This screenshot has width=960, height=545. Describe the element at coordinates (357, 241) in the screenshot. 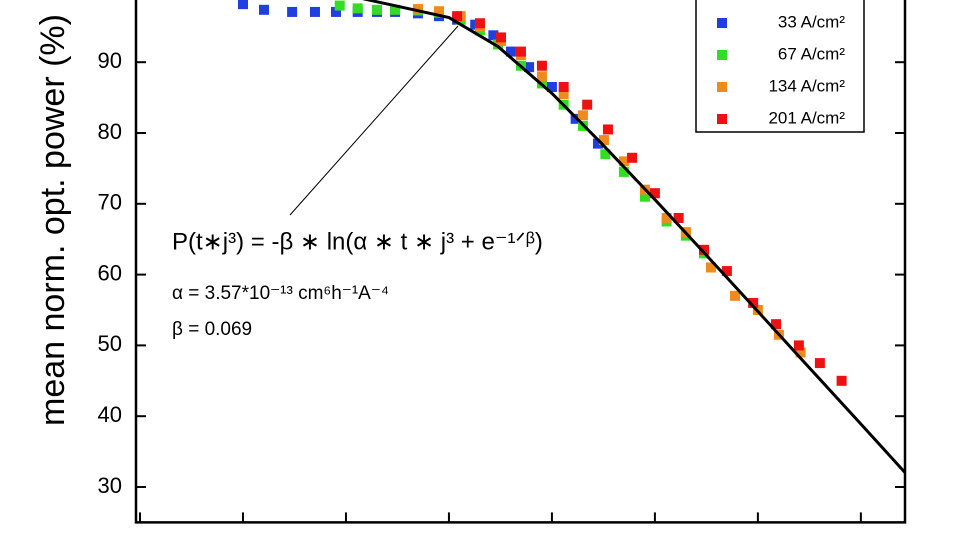

I see `formula: P(t∗j³) = -β ∗ ln(α ∗ t ∗ j³ + e⁻¹ᐟᵝ)` at that location.